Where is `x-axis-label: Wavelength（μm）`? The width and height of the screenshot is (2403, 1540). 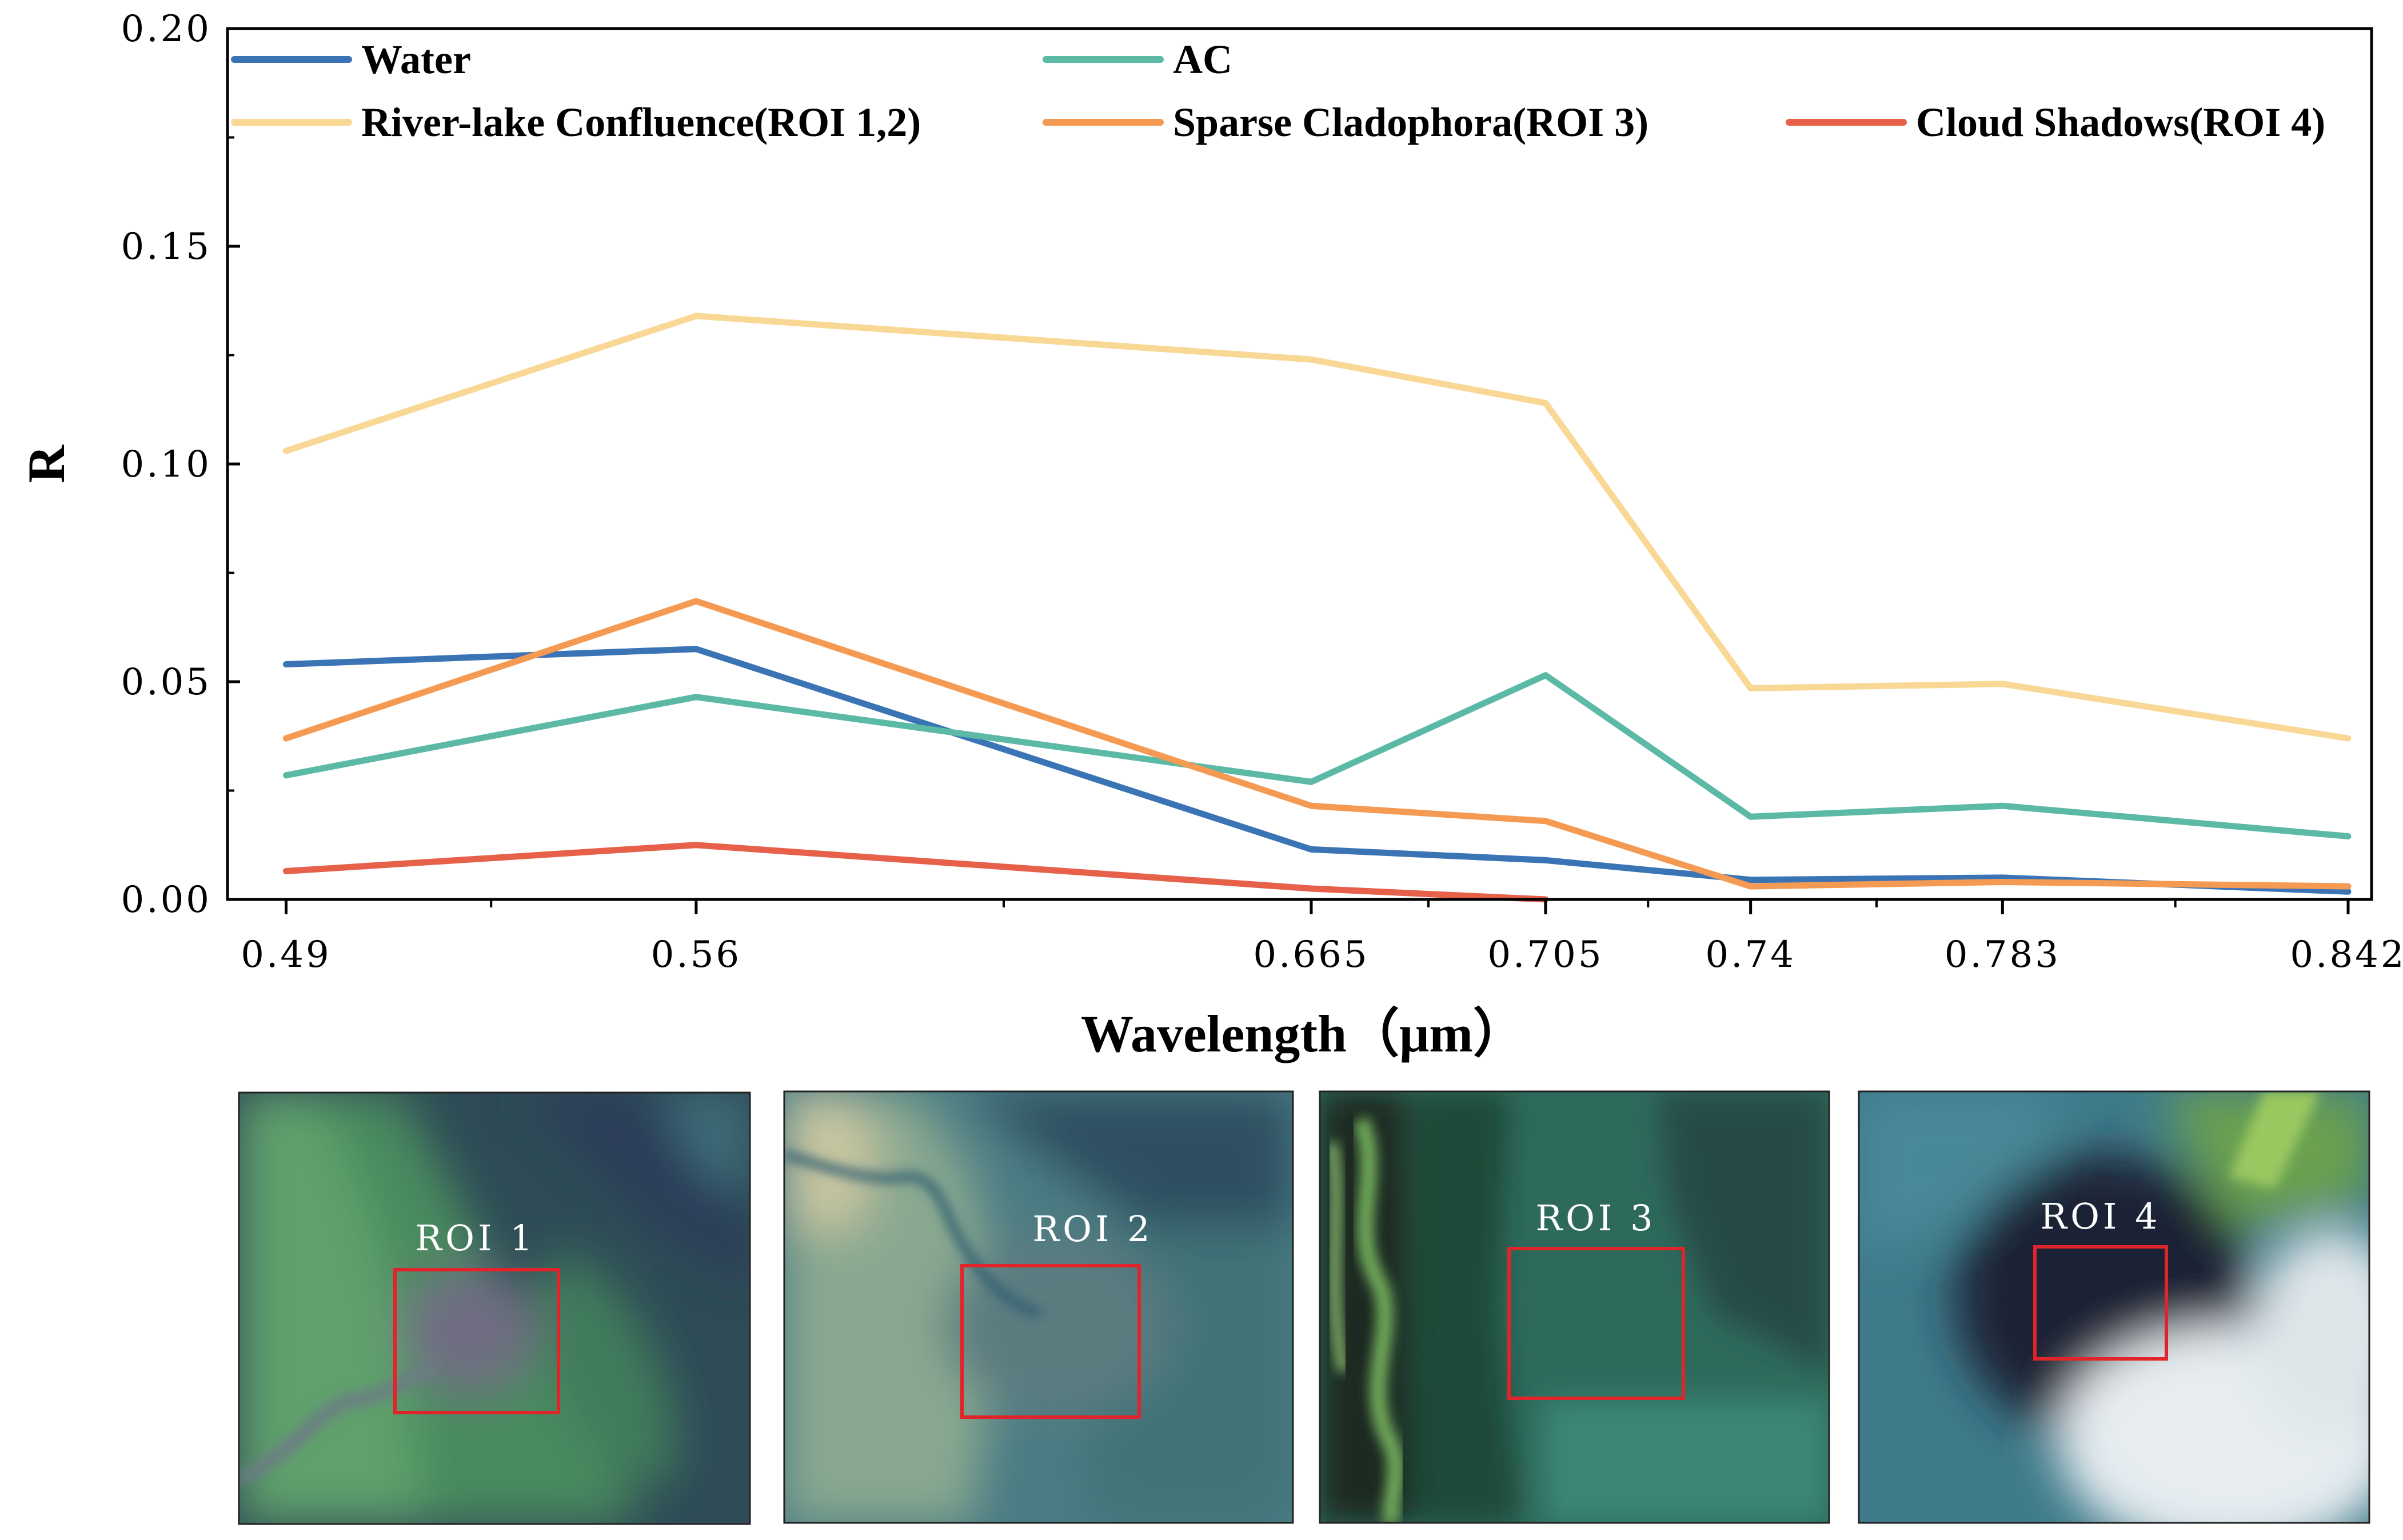
x-axis-label: Wavelength（μm） is located at coordinates (1304, 1034).